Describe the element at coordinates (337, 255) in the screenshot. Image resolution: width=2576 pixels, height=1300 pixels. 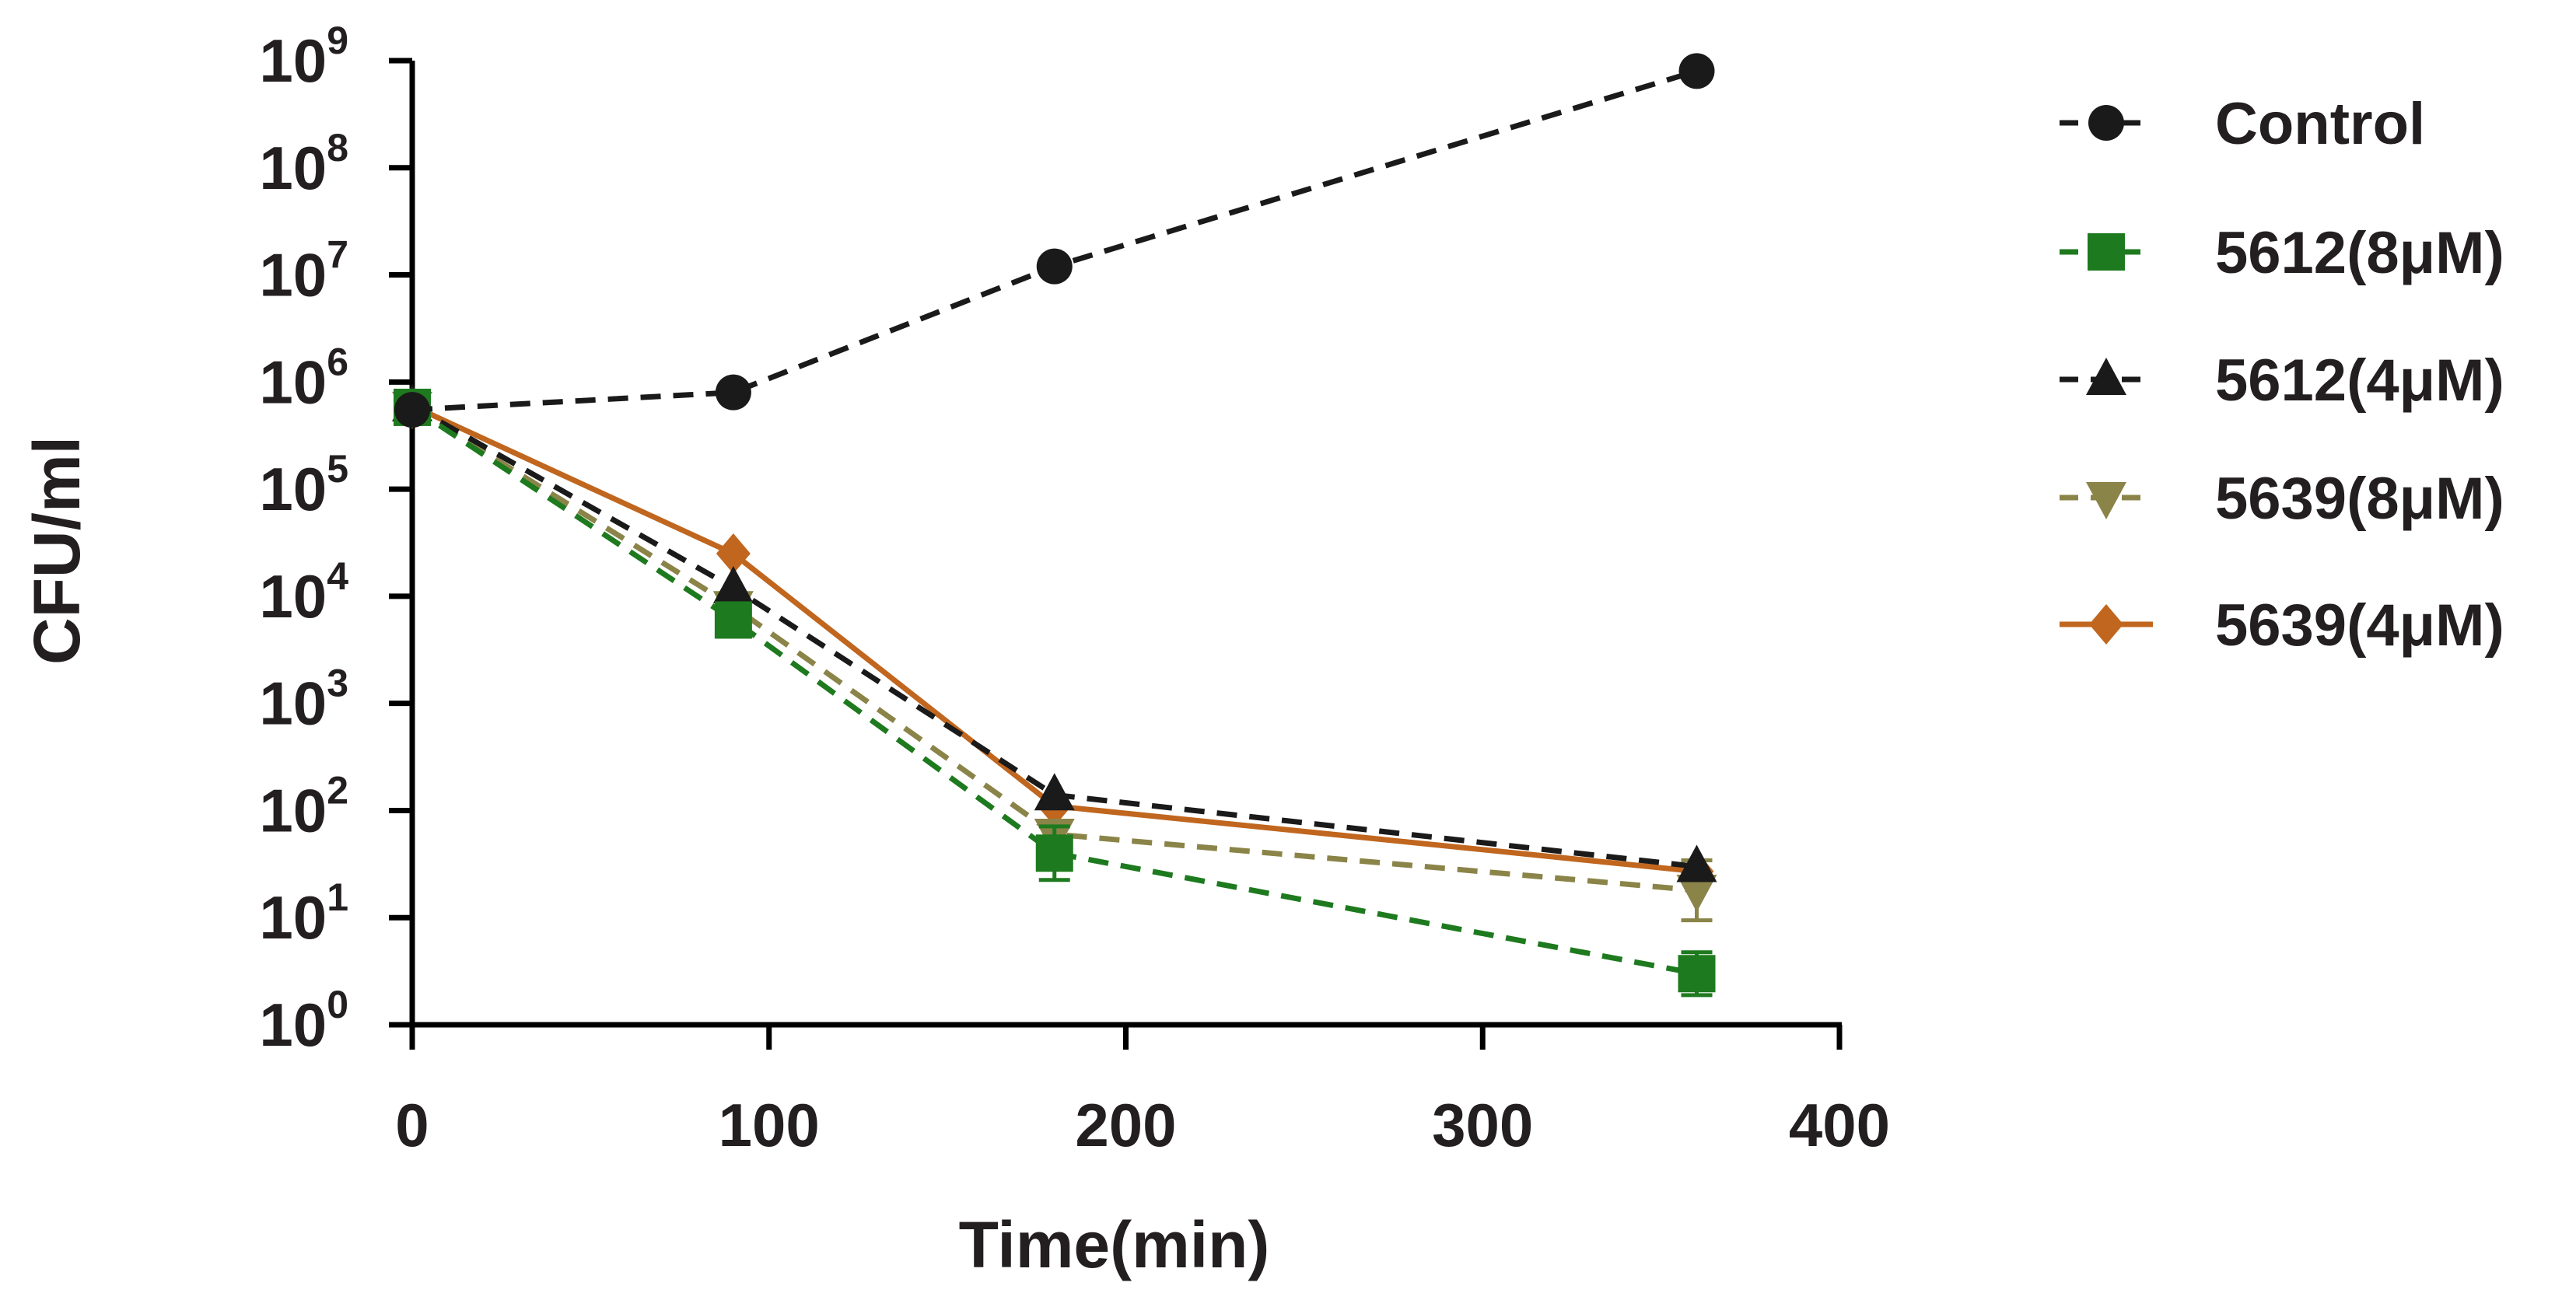
I see `y-tick-exponent: 7` at that location.